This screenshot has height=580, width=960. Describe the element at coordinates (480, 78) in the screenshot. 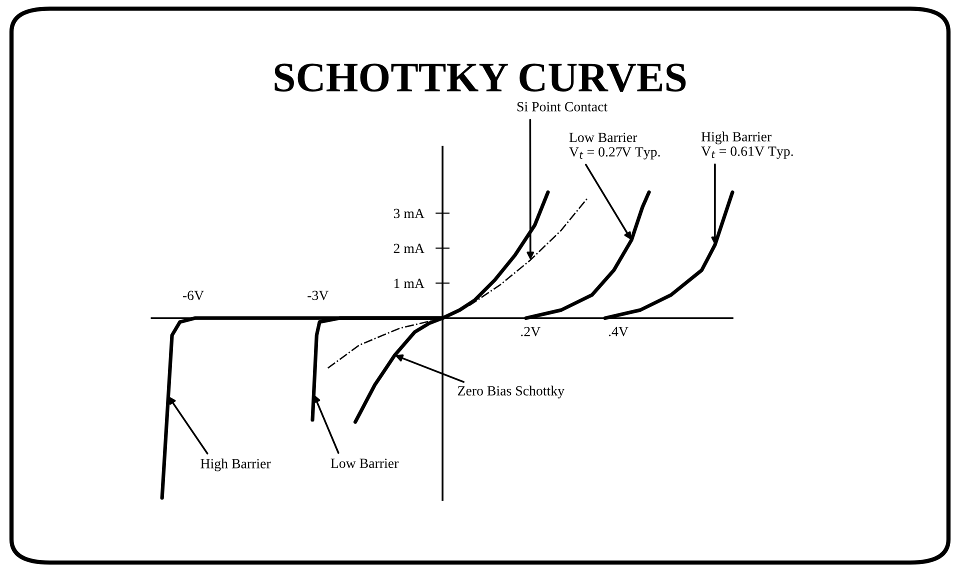

I see `chart-title: SCHOTTKY CURVES` at that location.